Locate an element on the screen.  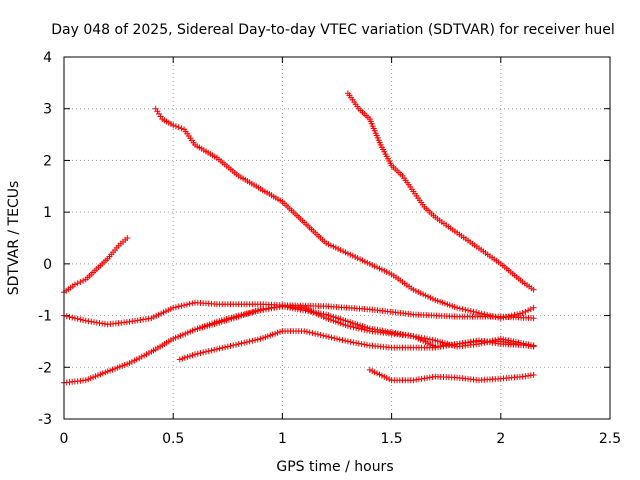
x-tick-label: 0 is located at coordinates (64, 439).